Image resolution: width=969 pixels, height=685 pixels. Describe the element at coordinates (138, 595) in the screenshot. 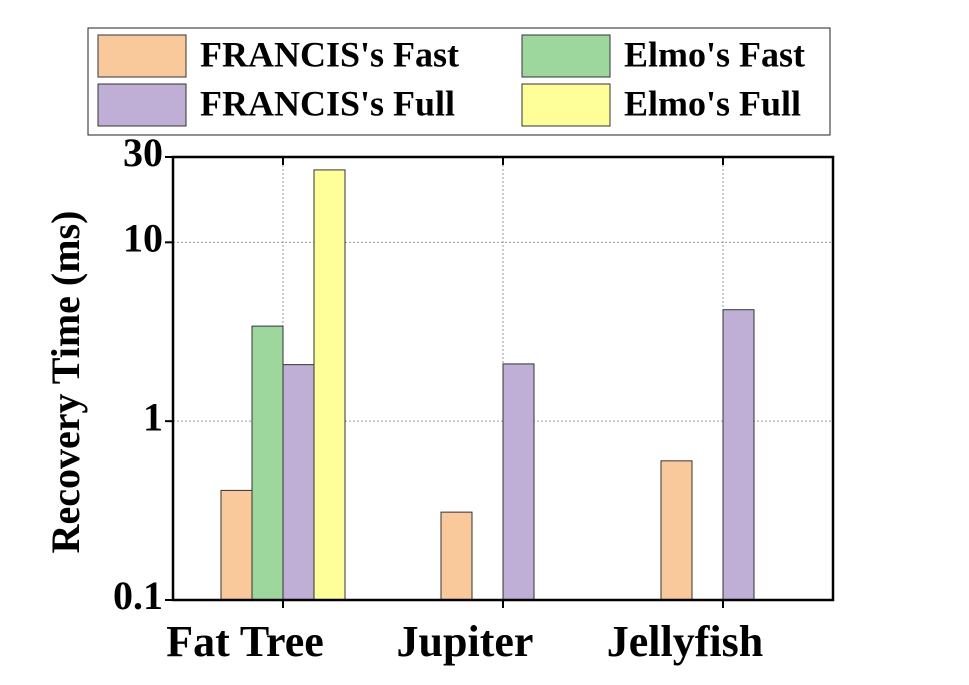

I see `y-tick-label: 0.1` at that location.